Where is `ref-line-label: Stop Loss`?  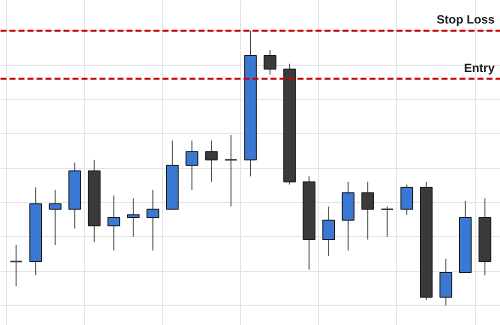
ref-line-label: Stop Loss is located at coordinates (465, 19).